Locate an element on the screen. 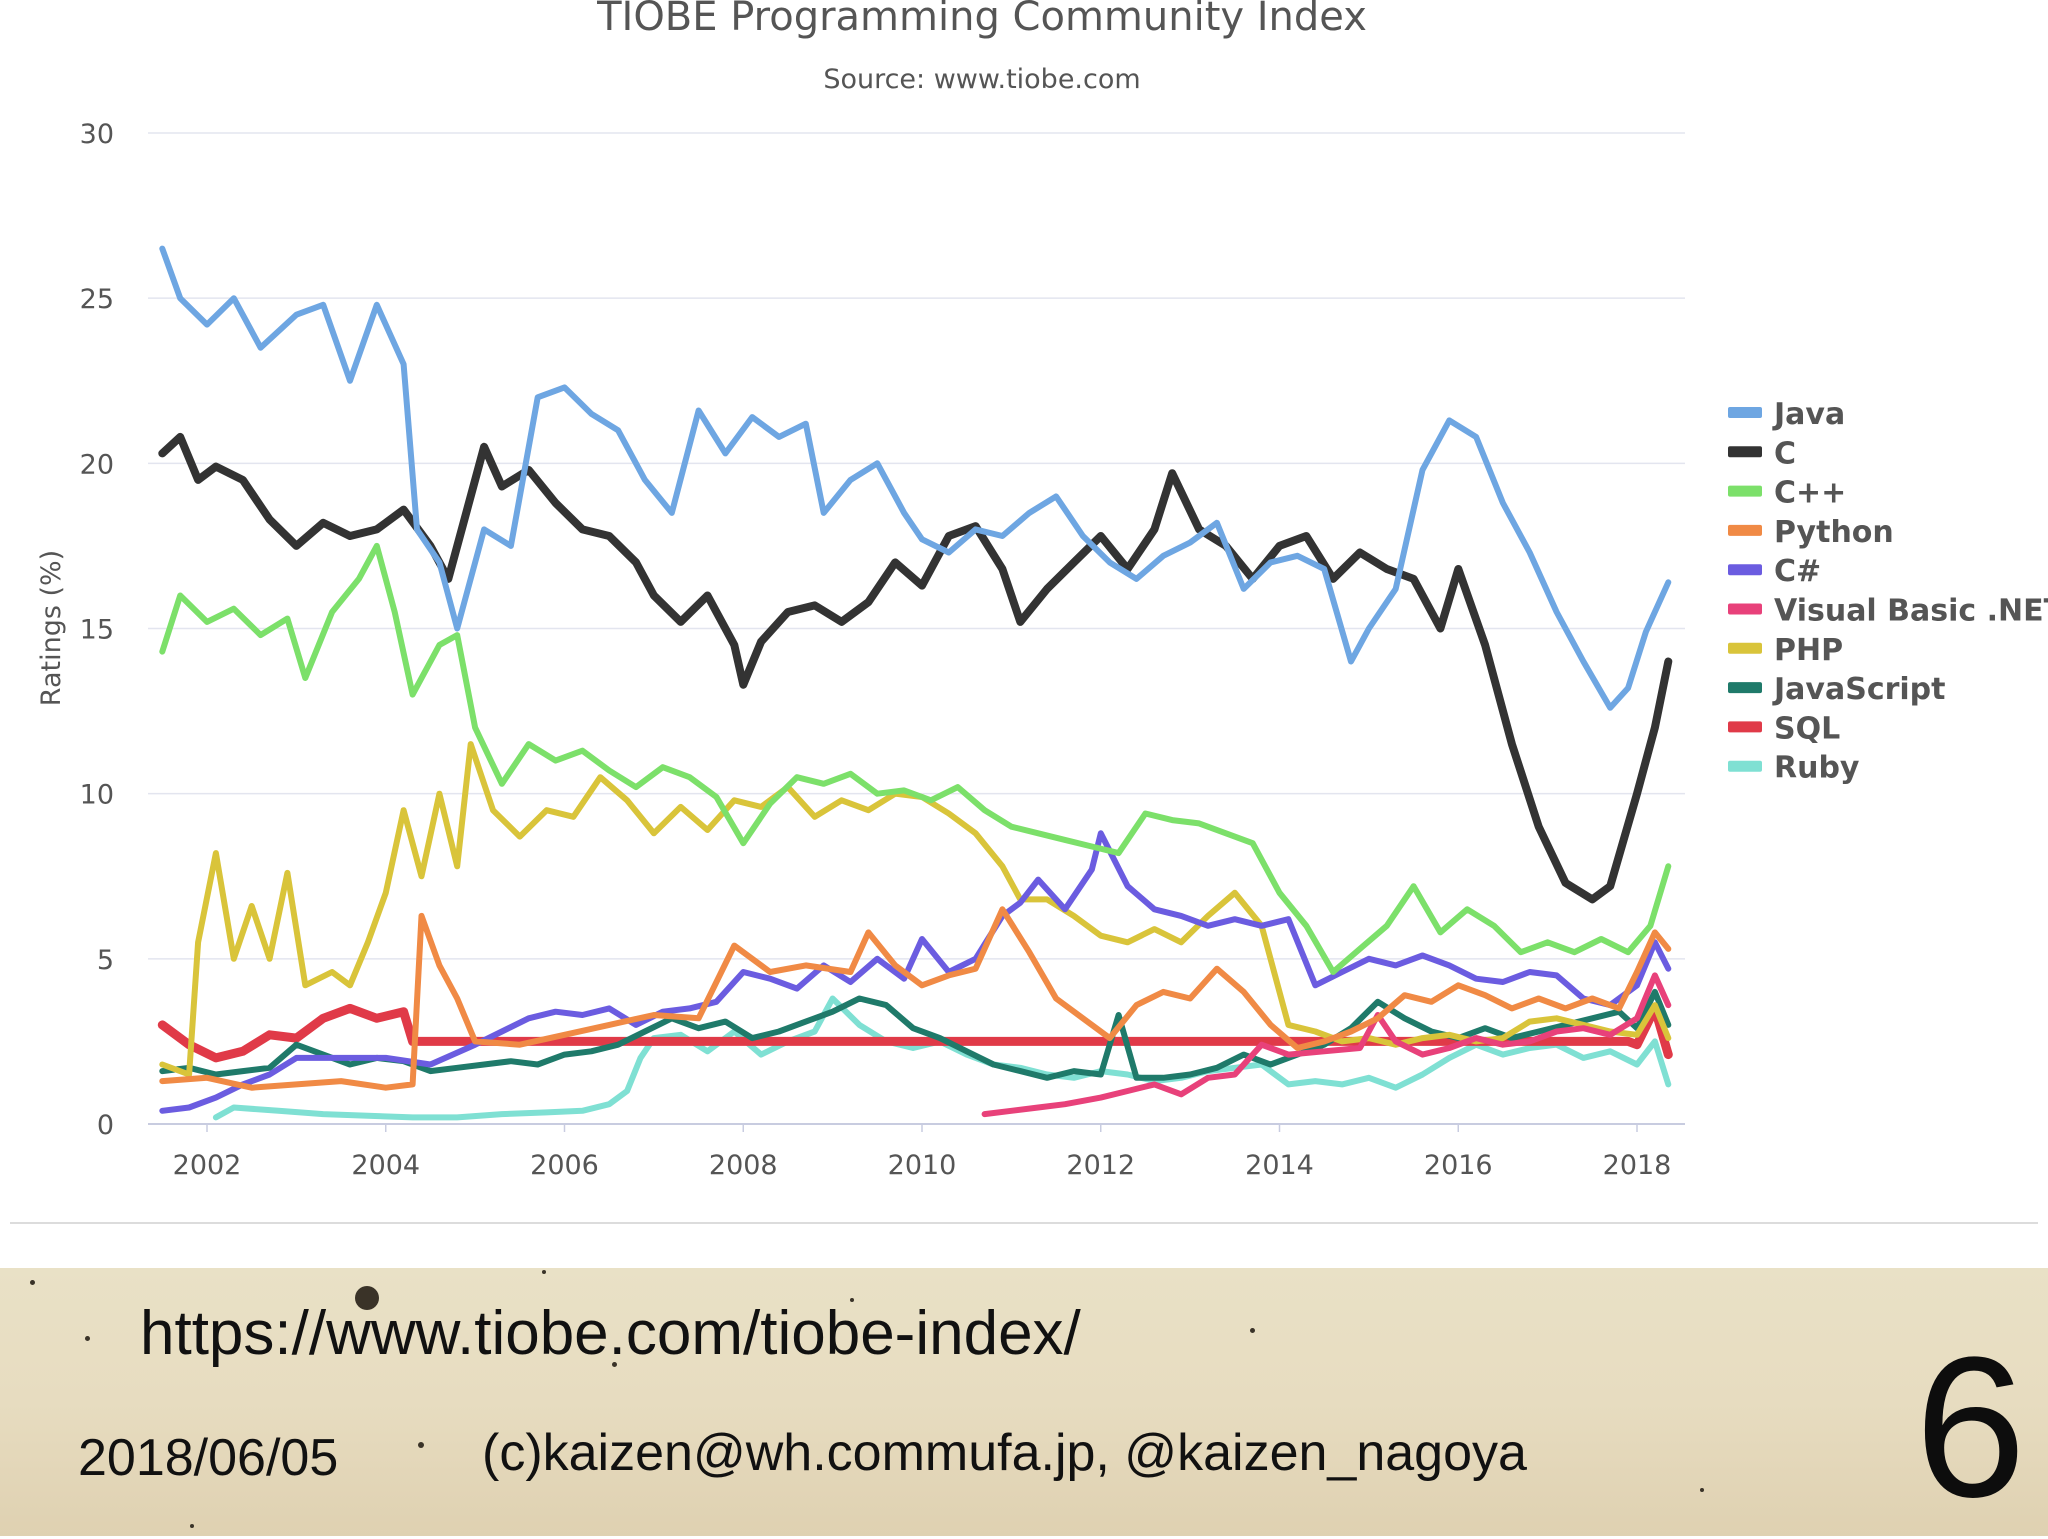 This screenshot has height=1539, width=2048. y-ticks: 0 5 10 15 20 25 30 is located at coordinates (97, 630).